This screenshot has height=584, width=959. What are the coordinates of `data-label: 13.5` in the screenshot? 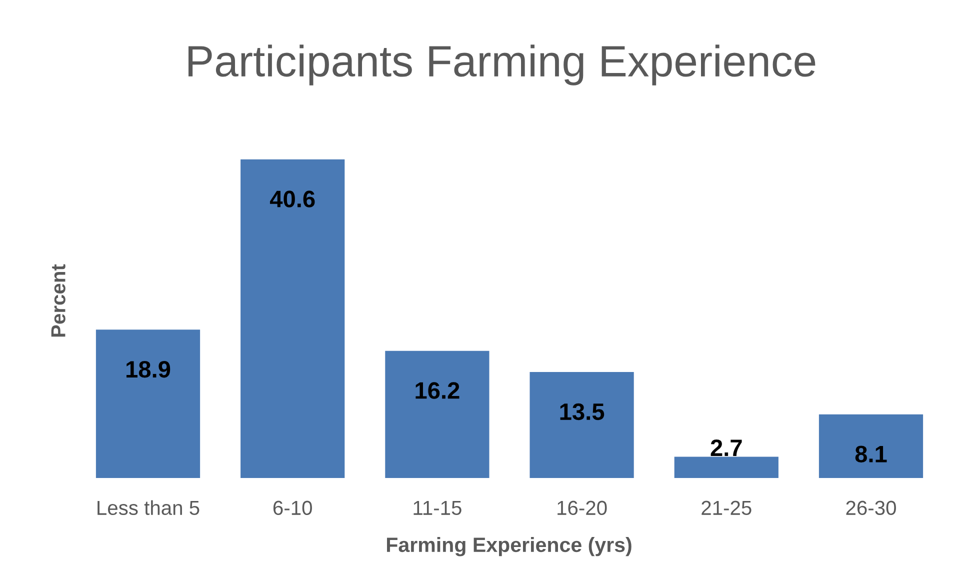 It's located at (582, 411).